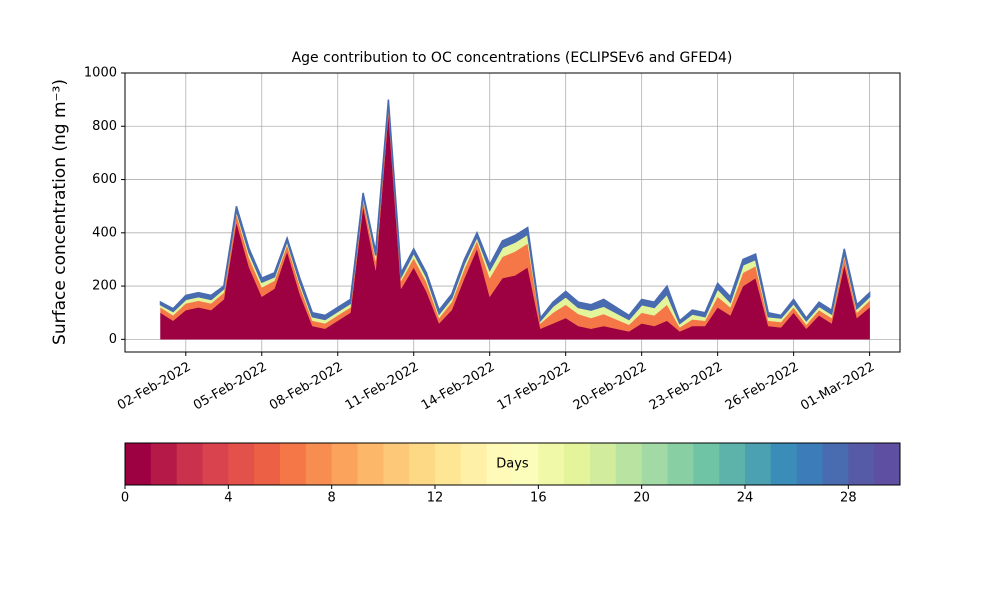  Describe the element at coordinates (762, 387) in the screenshot. I see `x-tick-label: 26-Feb-2022` at that location.